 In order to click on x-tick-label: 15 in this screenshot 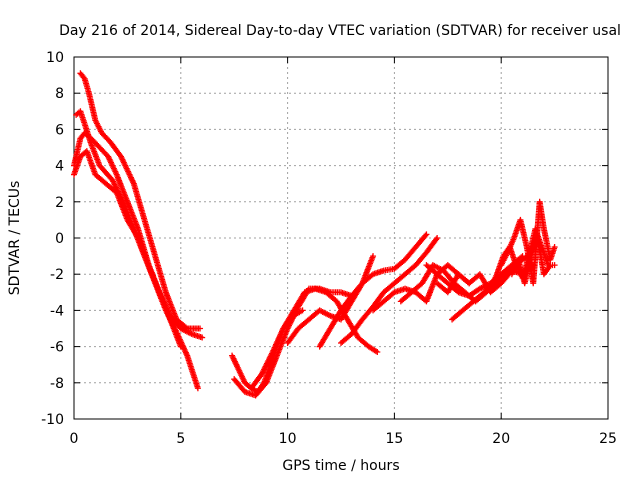, I will do `click(394, 439)`.